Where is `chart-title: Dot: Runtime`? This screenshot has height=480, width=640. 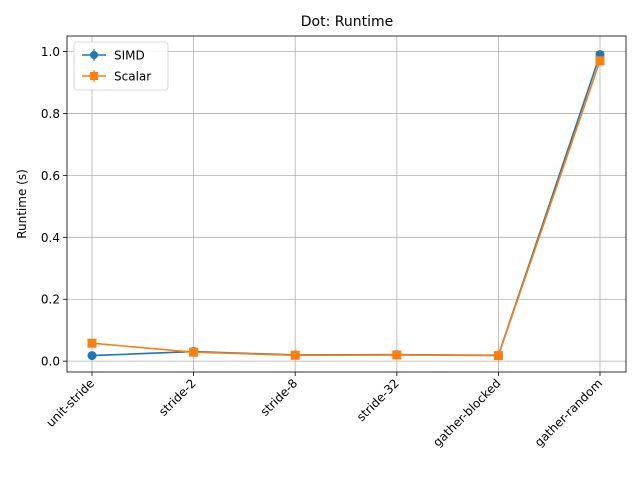
chart-title: Dot: Runtime is located at coordinates (347, 22).